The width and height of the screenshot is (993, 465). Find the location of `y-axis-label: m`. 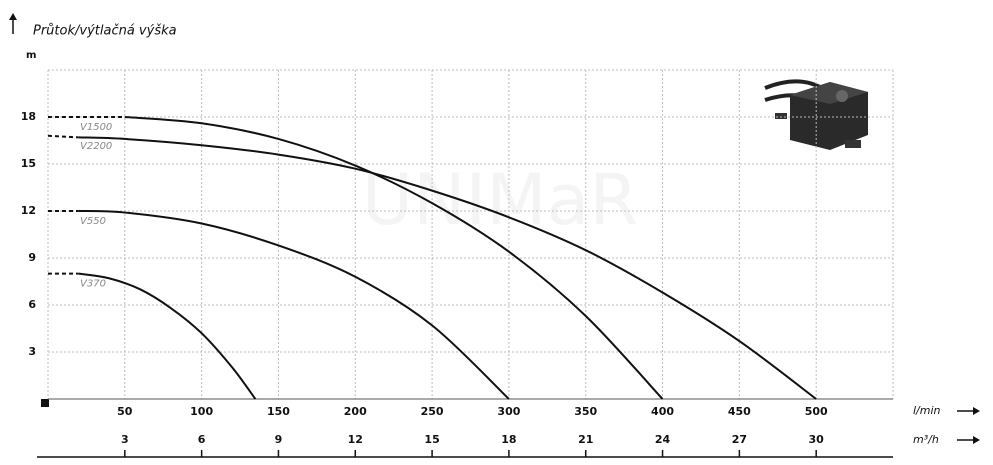

y-axis-label: m is located at coordinates (31, 55).